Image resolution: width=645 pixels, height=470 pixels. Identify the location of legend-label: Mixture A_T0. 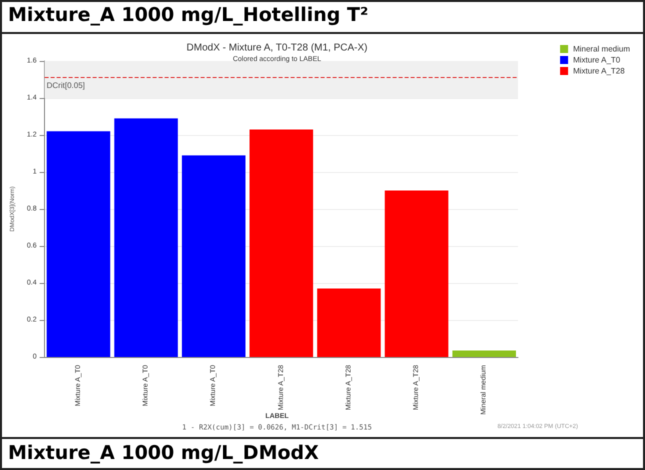
(597, 60).